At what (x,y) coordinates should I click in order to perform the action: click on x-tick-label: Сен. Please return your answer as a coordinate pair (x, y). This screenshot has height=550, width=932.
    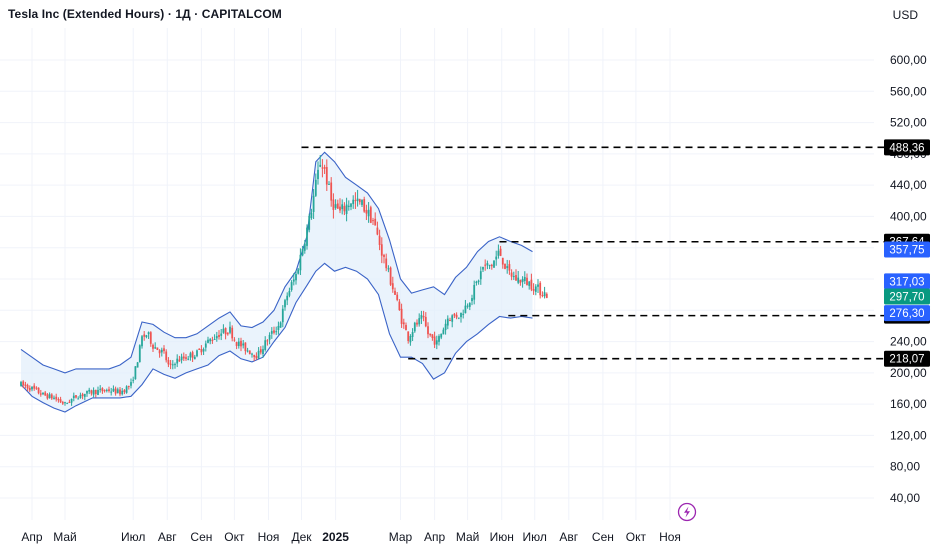
    Looking at the image, I should click on (603, 537).